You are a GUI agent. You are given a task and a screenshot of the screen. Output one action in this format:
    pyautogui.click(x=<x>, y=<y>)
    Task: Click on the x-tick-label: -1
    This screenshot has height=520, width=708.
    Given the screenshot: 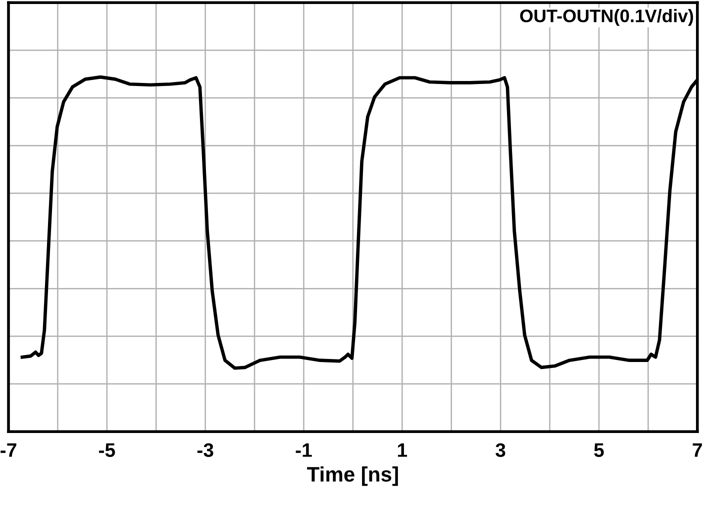 What is the action you would take?
    pyautogui.click(x=304, y=450)
    